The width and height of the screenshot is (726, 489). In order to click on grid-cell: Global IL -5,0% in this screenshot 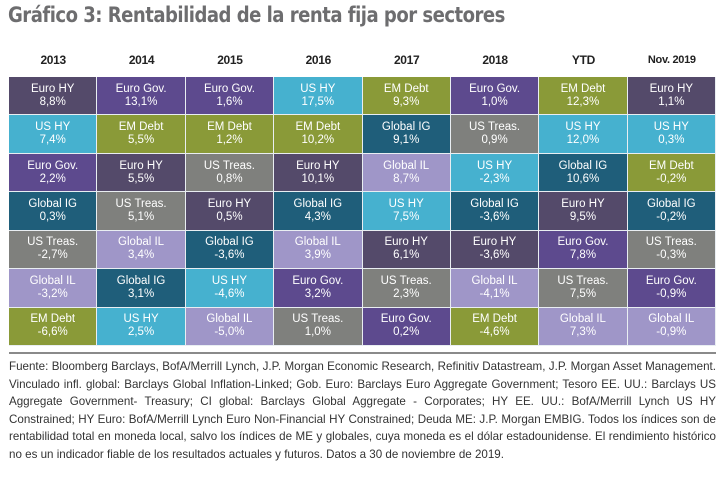, I will do `click(230, 326)`.